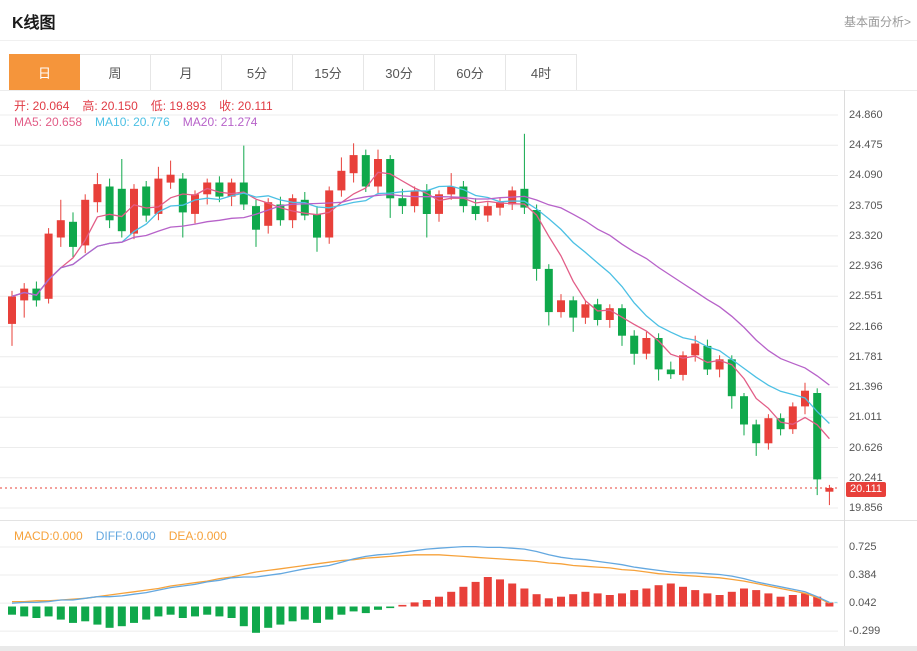 Image resolution: width=917 pixels, height=651 pixels. I want to click on header: K线图 基本面分析>, so click(458, 20).